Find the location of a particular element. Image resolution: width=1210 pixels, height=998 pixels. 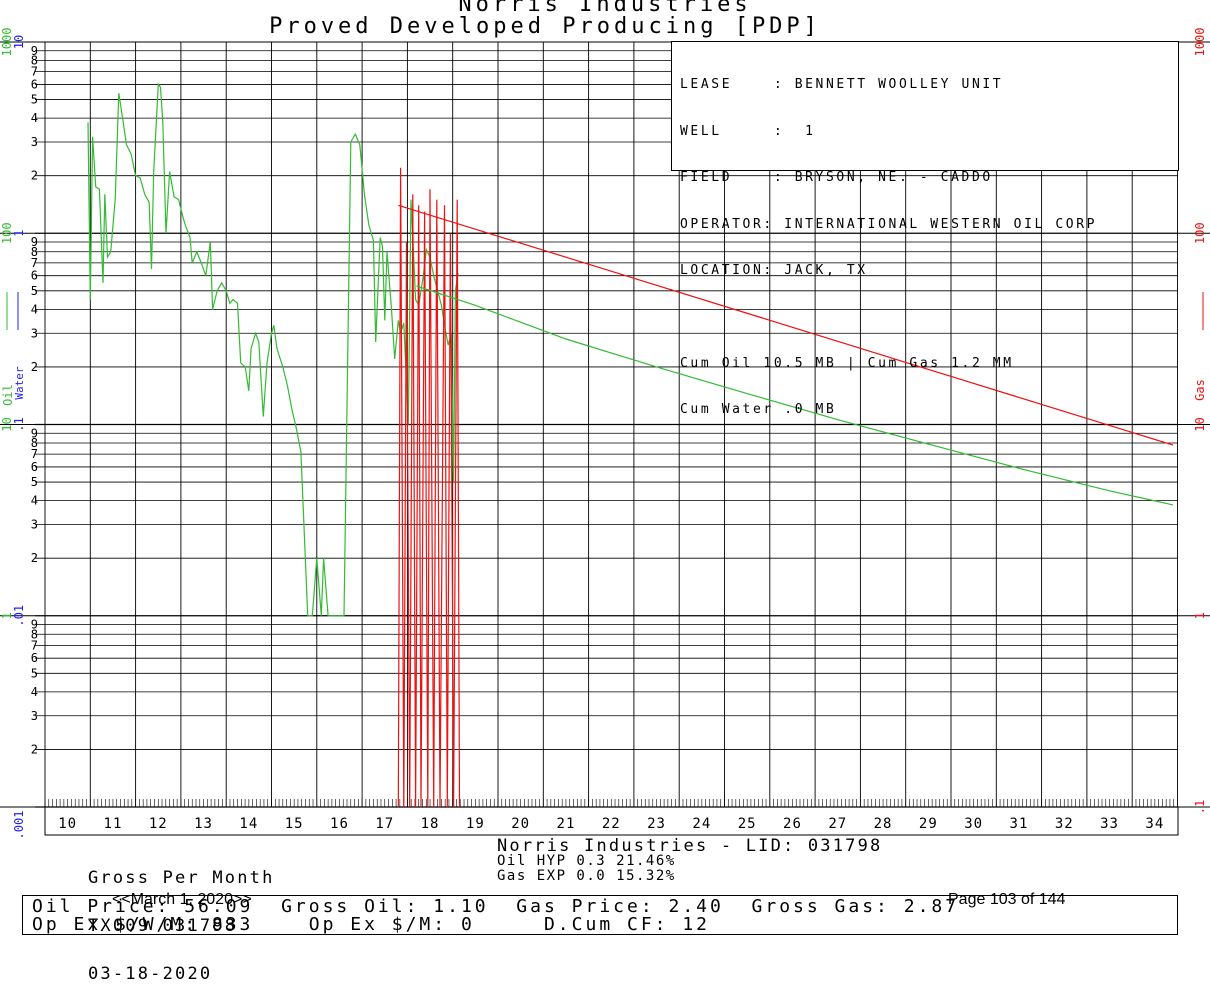

oil-axis-label: 1 is located at coordinates (7, 615).